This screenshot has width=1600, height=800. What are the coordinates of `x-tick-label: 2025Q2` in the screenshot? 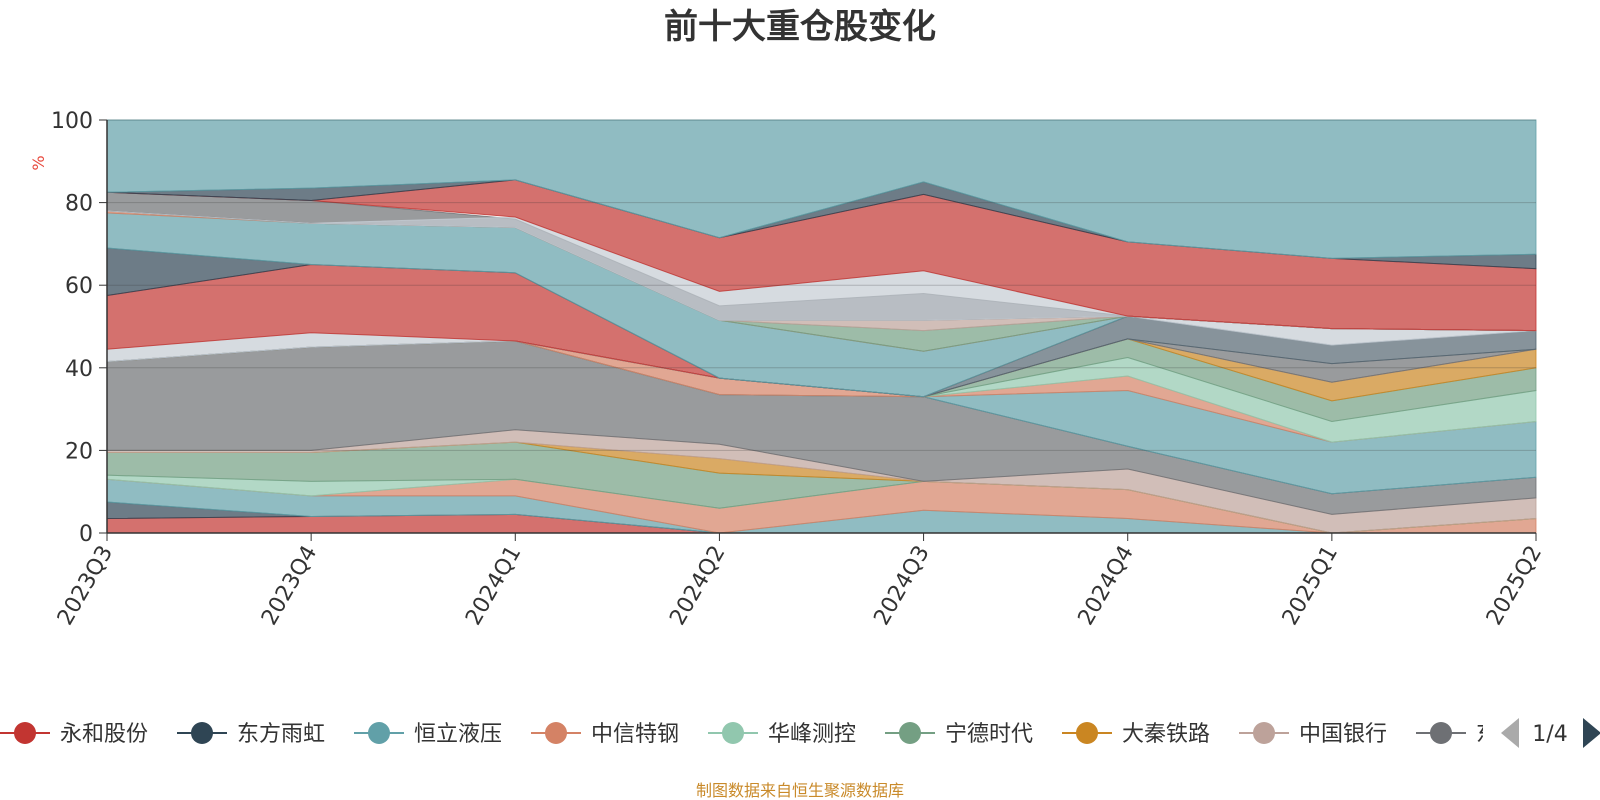 It's located at (1514, 586).